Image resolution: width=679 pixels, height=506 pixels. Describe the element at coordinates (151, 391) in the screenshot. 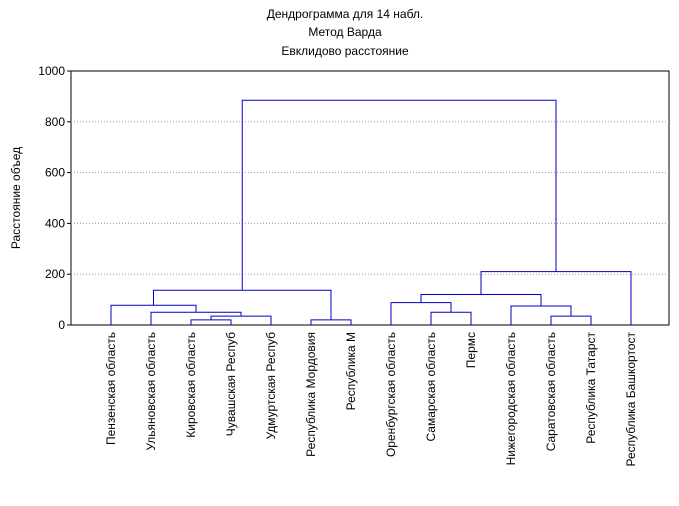

I see `x-tick-label: Ульяновская область` at that location.